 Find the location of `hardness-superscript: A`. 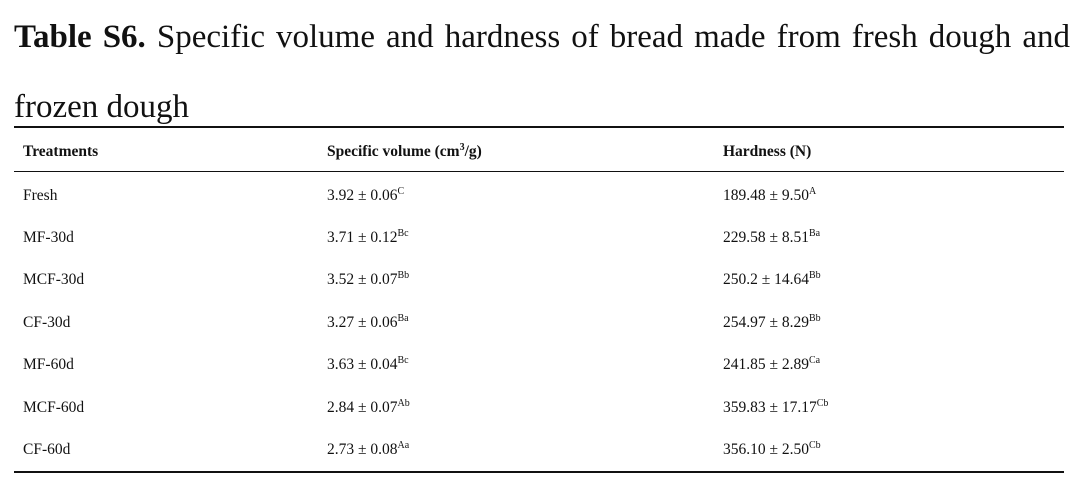

hardness-superscript: A is located at coordinates (813, 191).